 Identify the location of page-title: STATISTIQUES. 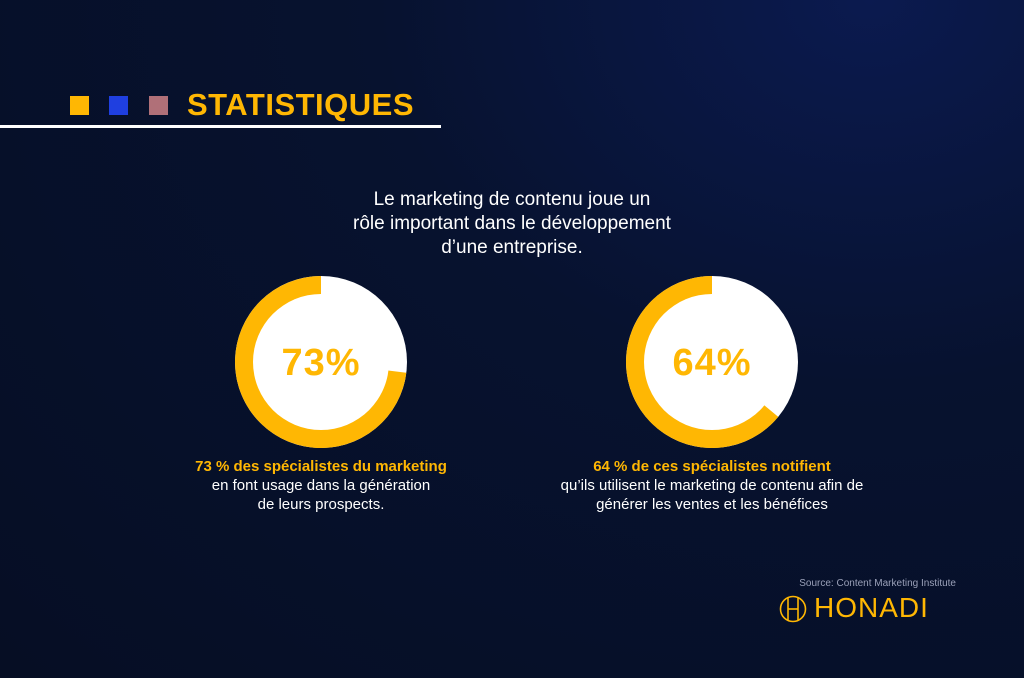
(301, 104).